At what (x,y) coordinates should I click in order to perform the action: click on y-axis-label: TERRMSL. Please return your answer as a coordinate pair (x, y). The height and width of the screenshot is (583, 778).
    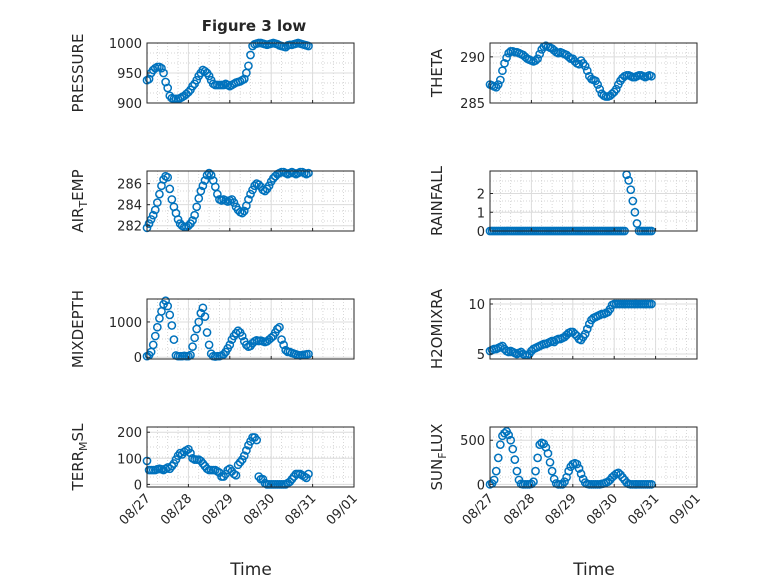
    Looking at the image, I should click on (79, 457).